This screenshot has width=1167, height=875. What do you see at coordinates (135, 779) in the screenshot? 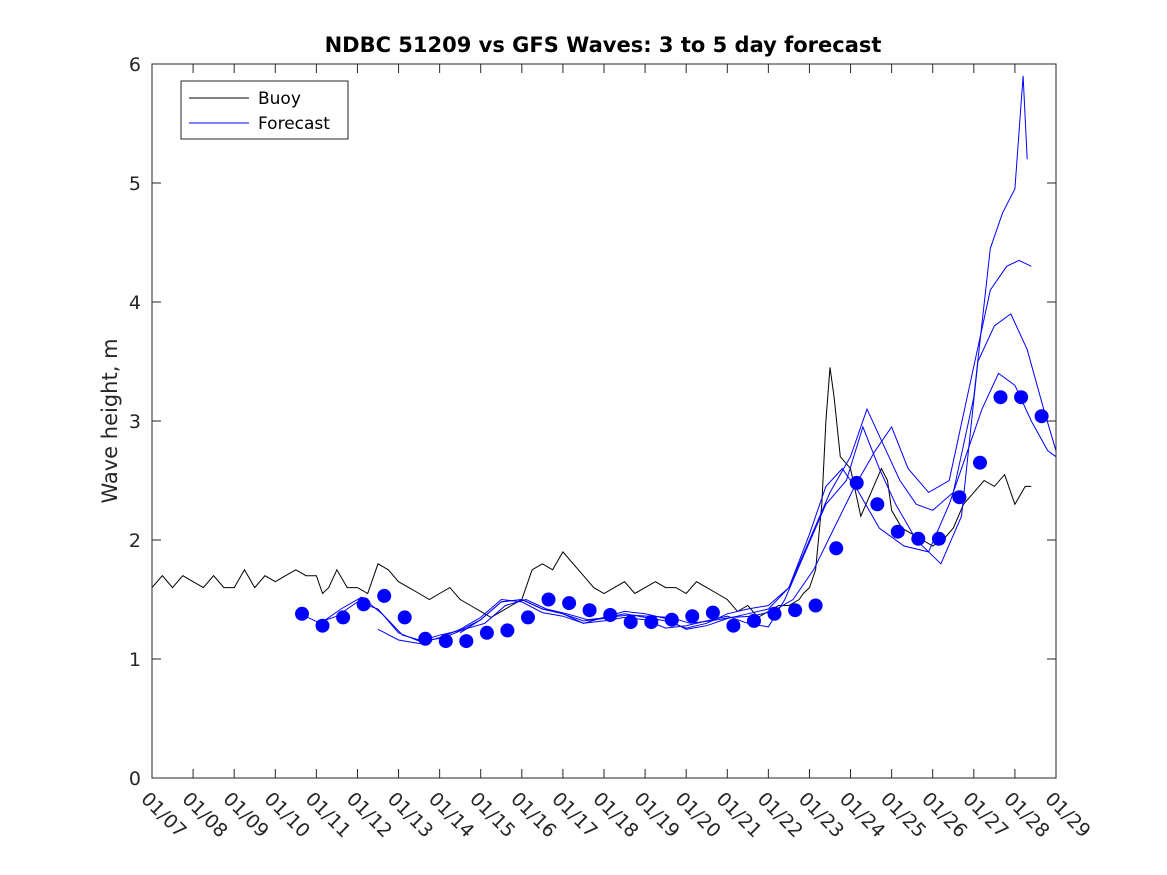
I see `y-tick-label: 0` at bounding box center [135, 779].